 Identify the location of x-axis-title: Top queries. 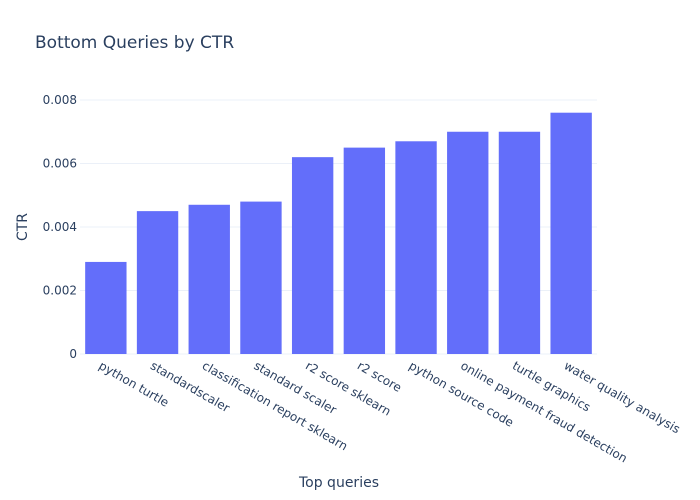
(338, 483).